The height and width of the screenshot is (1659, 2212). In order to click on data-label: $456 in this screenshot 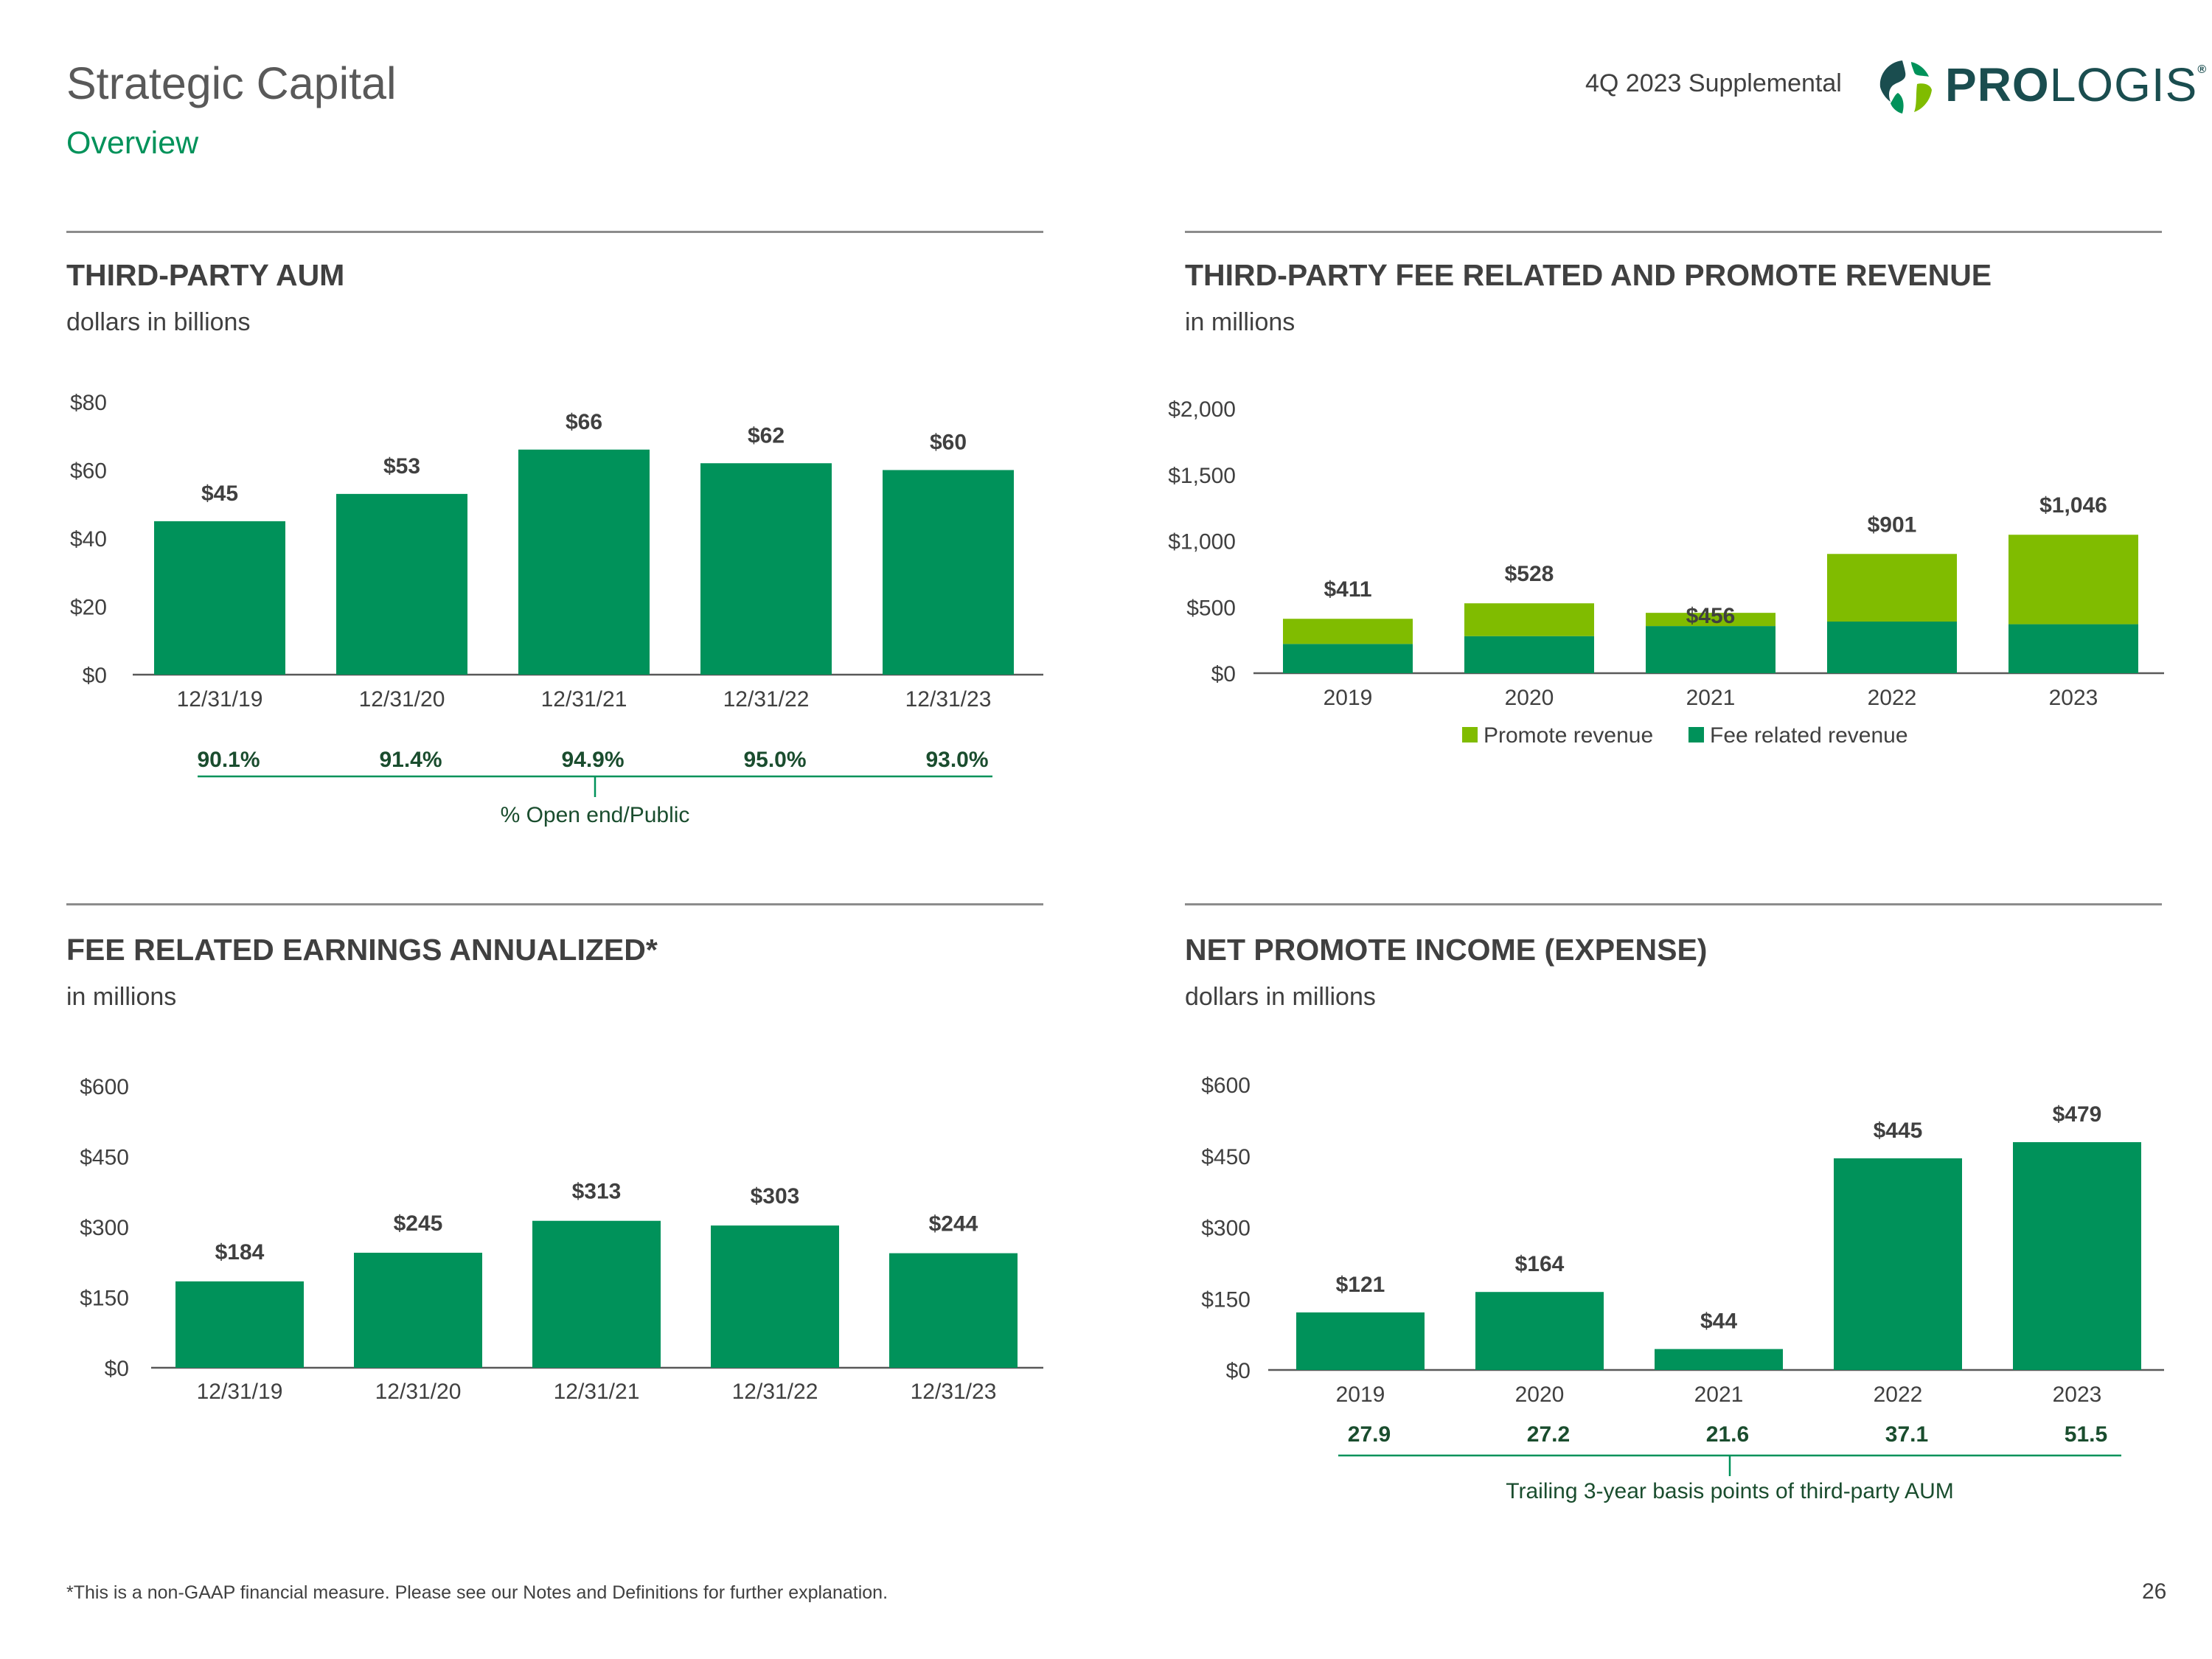, I will do `click(1711, 616)`.